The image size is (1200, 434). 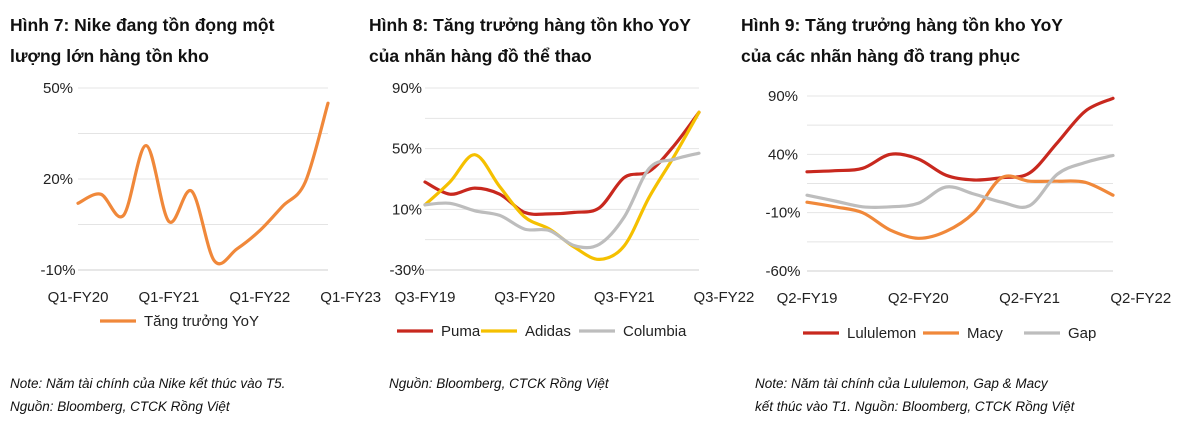 What do you see at coordinates (201, 321) in the screenshot?
I see `legend-label: Tăng trưởng YoY` at bounding box center [201, 321].